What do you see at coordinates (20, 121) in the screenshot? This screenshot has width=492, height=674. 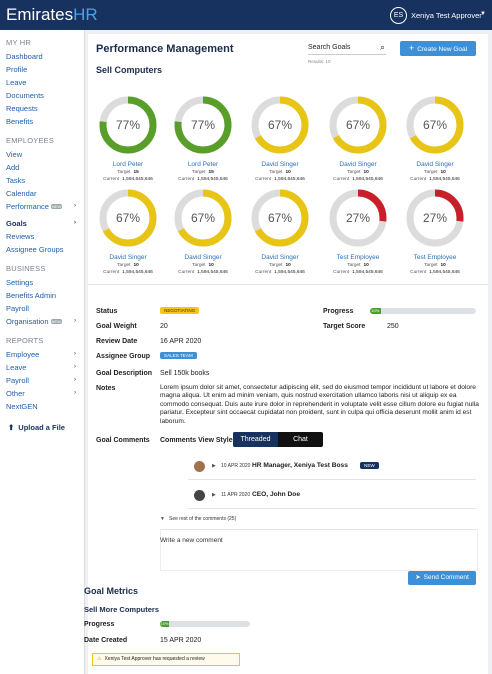 I see `nav-label: Benefits` at bounding box center [20, 121].